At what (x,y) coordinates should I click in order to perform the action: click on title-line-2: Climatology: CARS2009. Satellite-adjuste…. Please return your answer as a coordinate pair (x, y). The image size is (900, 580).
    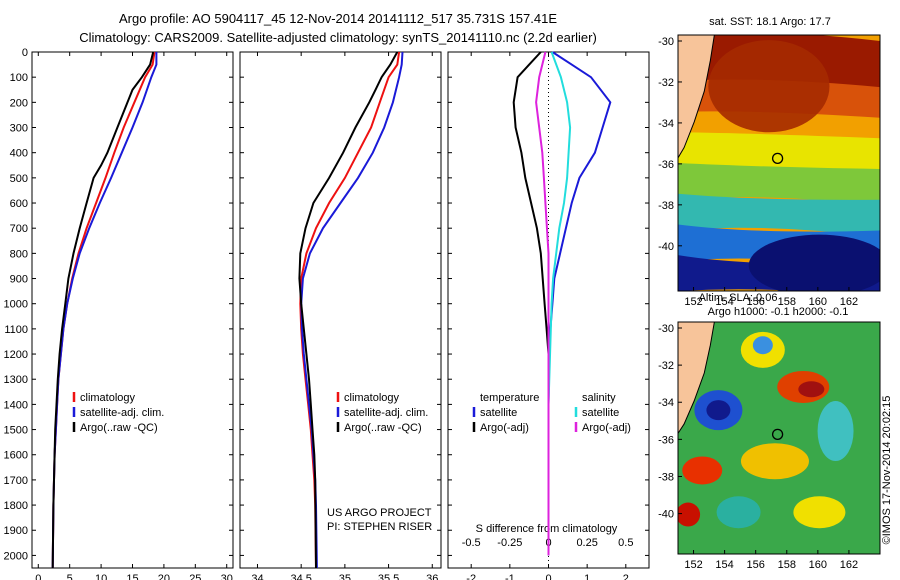
    Looking at the image, I should click on (338, 37).